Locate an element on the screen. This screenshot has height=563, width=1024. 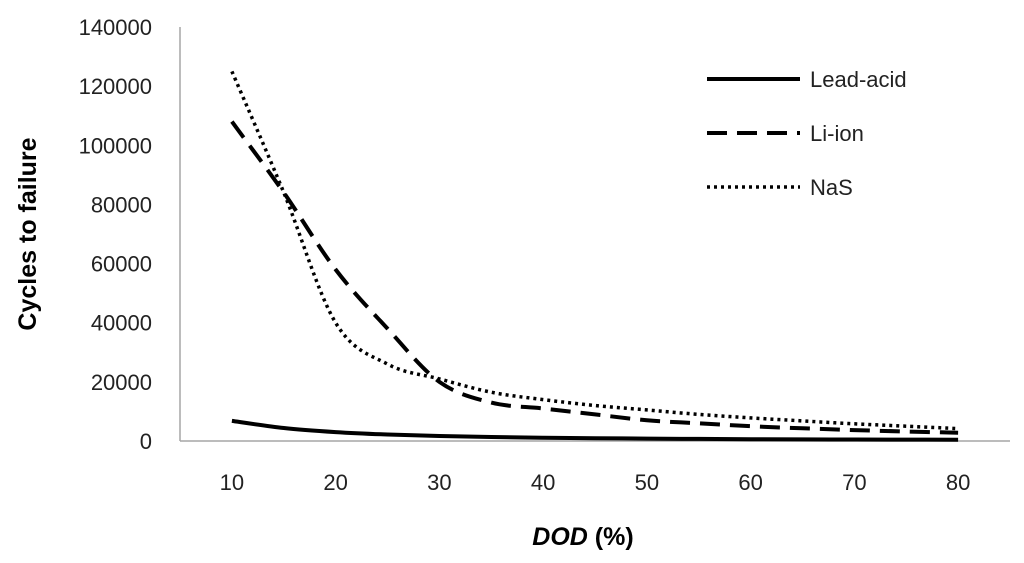
y-axis-label: Cycles to failure is located at coordinates (28, 233).